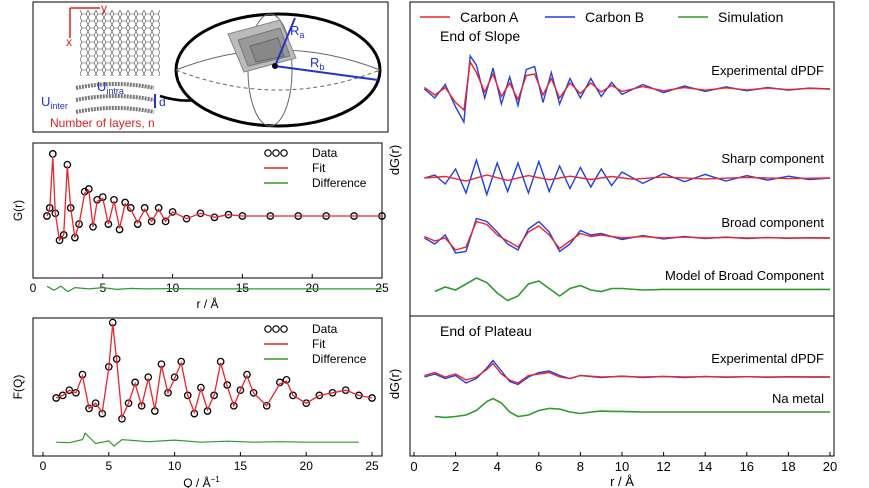  Describe the element at coordinates (413, 466) in the screenshot. I see `dgr-xtick-label: 0` at that location.